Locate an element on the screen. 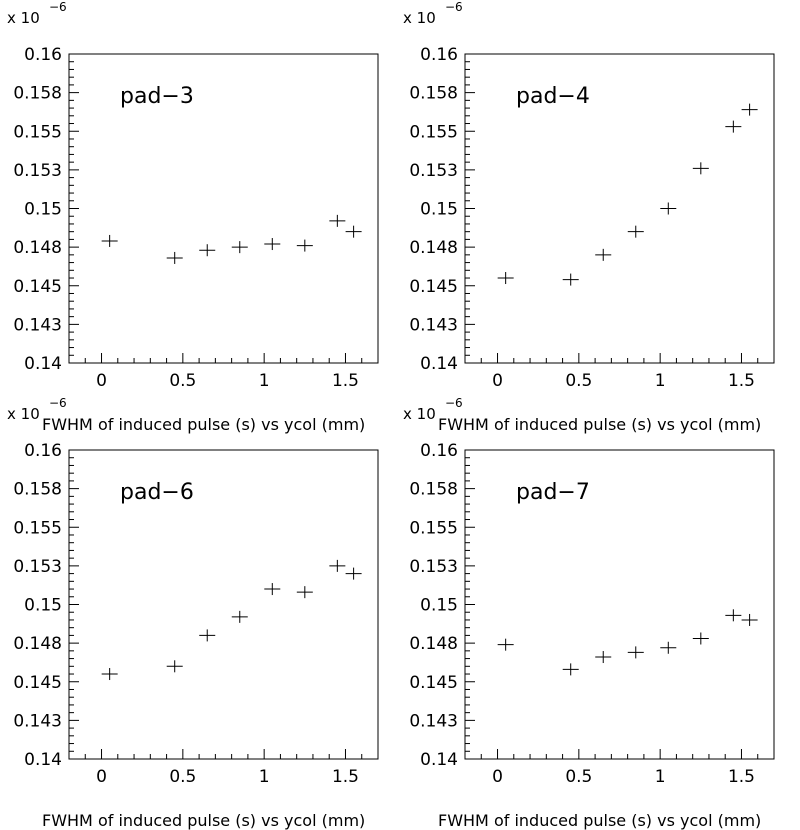 The height and width of the screenshot is (830, 800). pad-title: pad−7 is located at coordinates (553, 492).